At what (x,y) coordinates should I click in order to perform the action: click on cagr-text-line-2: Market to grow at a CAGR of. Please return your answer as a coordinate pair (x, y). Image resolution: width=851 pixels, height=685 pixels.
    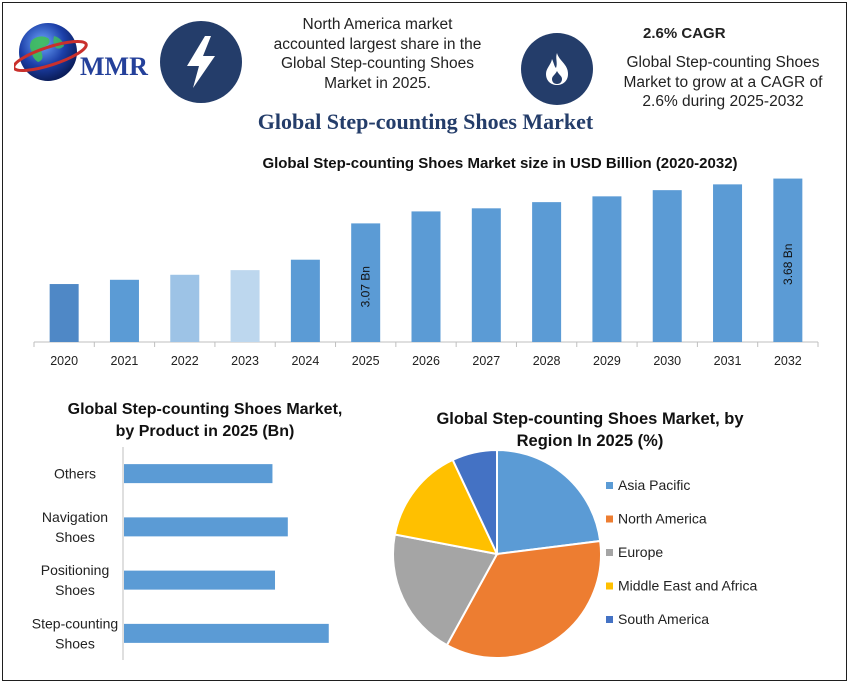
    Looking at the image, I should click on (723, 82).